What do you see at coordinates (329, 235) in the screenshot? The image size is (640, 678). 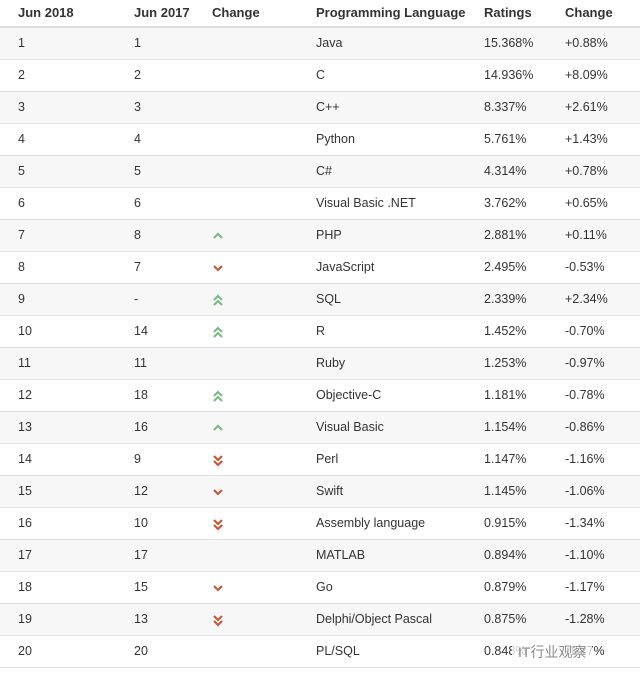 I see `table-cell: PHP` at bounding box center [329, 235].